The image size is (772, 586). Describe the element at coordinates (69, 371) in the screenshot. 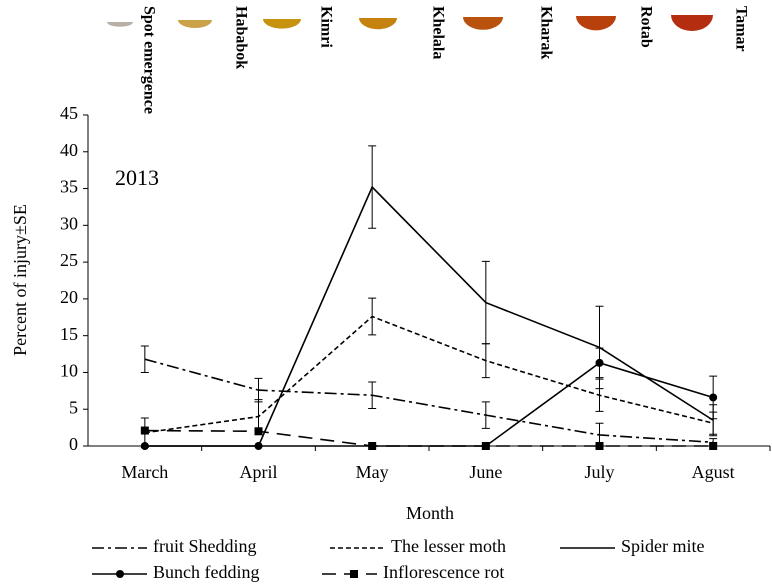

I see `y-tick-label: 10` at that location.